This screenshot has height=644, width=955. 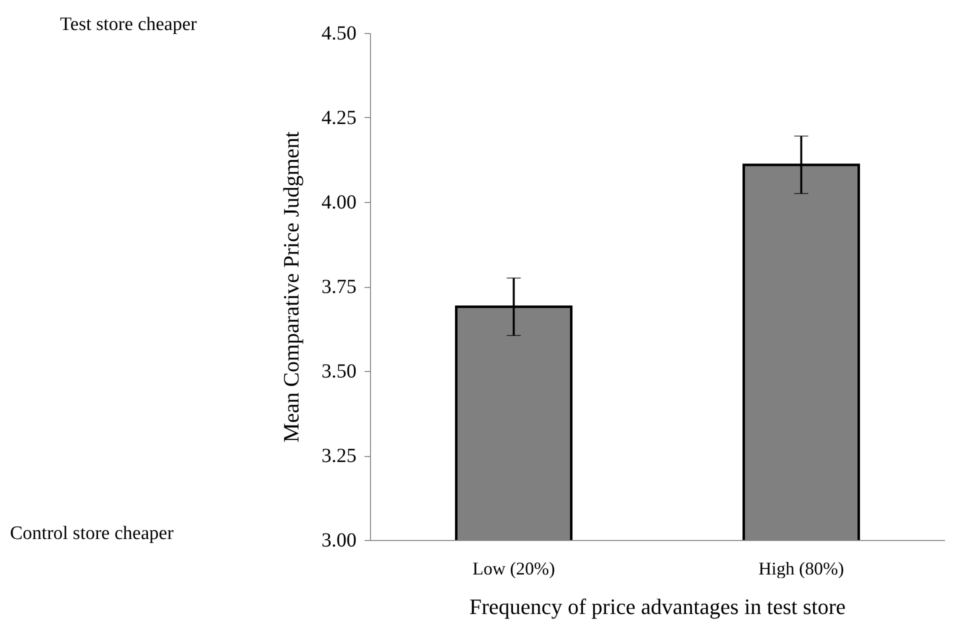 What do you see at coordinates (339, 203) in the screenshot?
I see `y-tick-label: 4.00` at bounding box center [339, 203].